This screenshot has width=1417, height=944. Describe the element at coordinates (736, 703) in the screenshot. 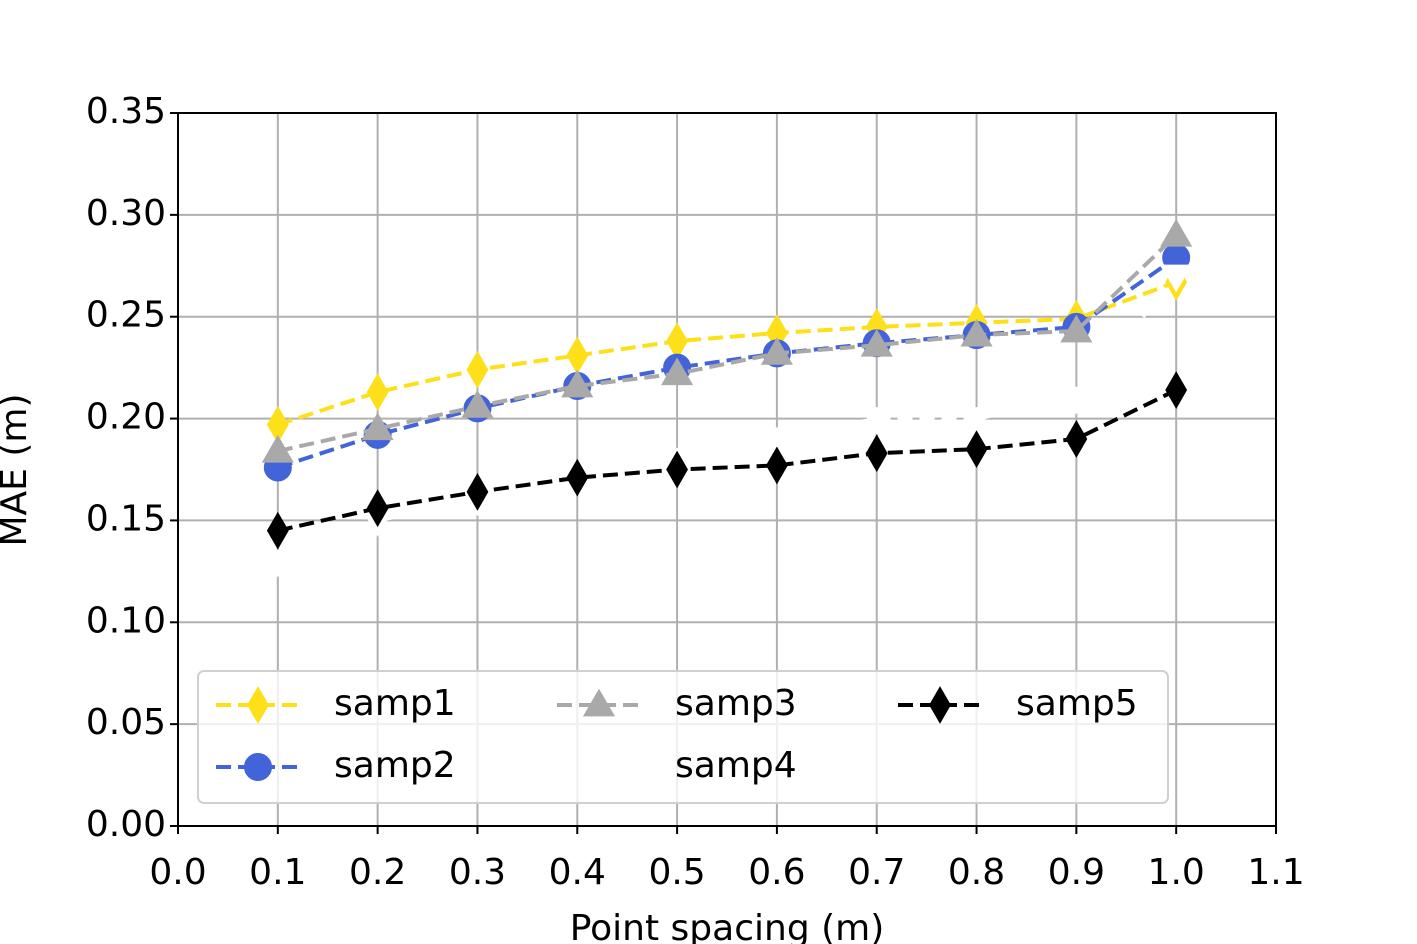

I see `legend-label: samp3` at that location.